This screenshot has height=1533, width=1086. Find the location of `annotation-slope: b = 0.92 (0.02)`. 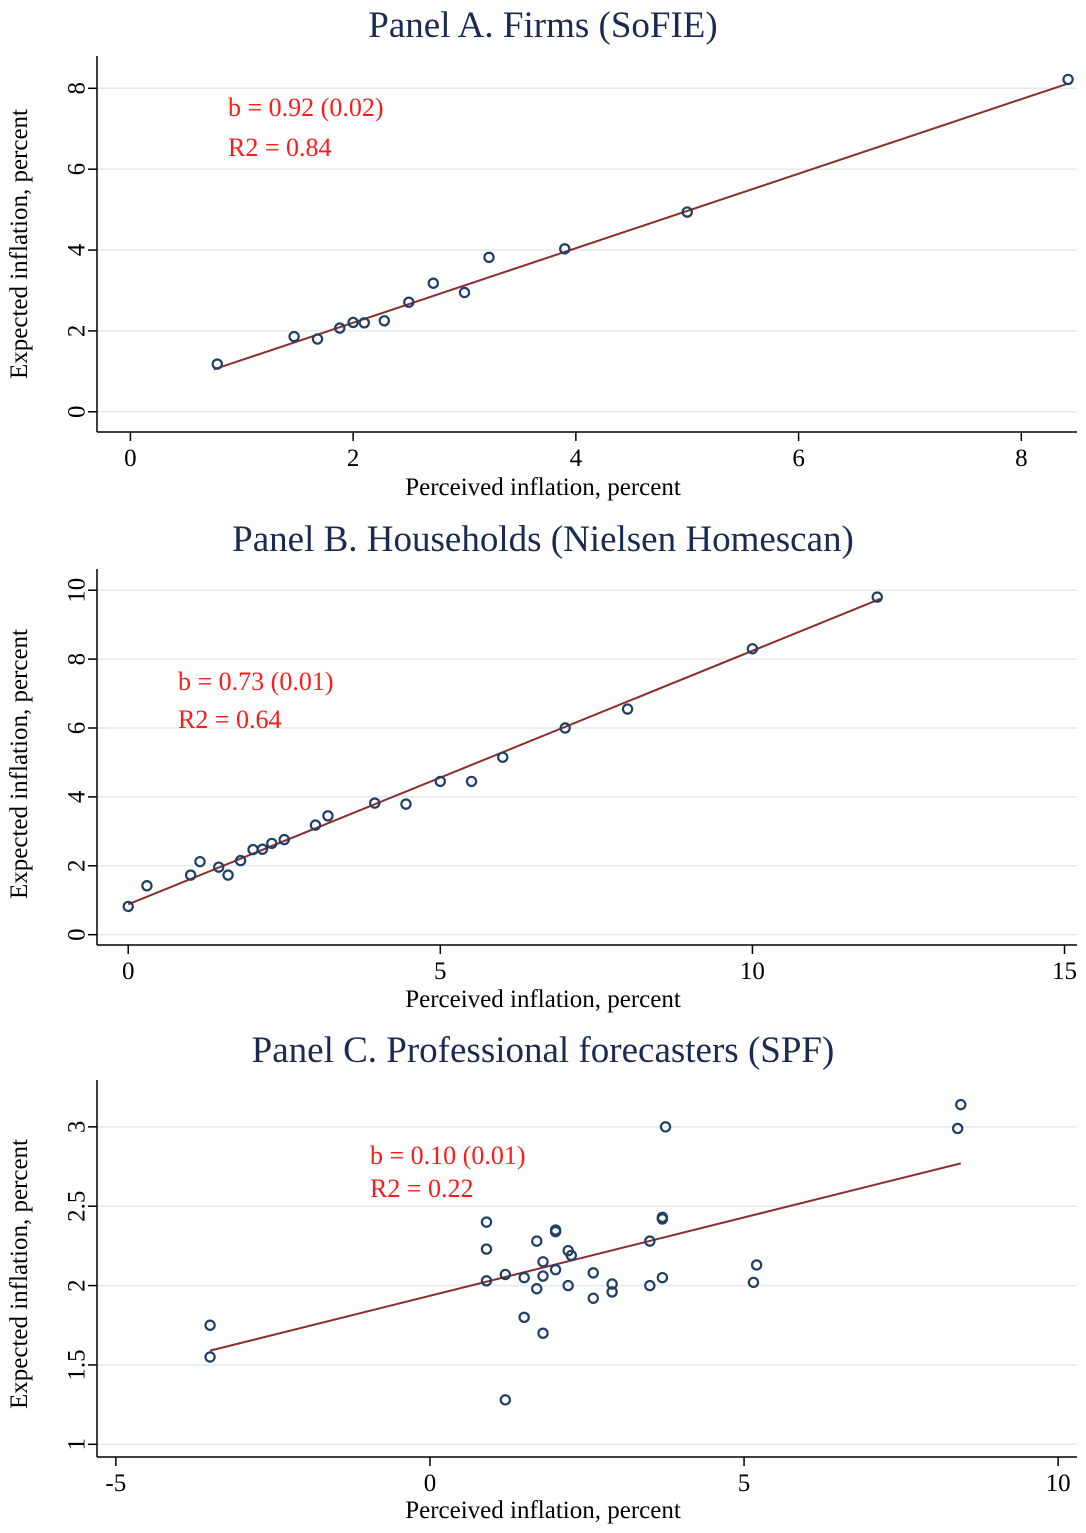

annotation-slope: b = 0.92 (0.02) is located at coordinates (305, 107).